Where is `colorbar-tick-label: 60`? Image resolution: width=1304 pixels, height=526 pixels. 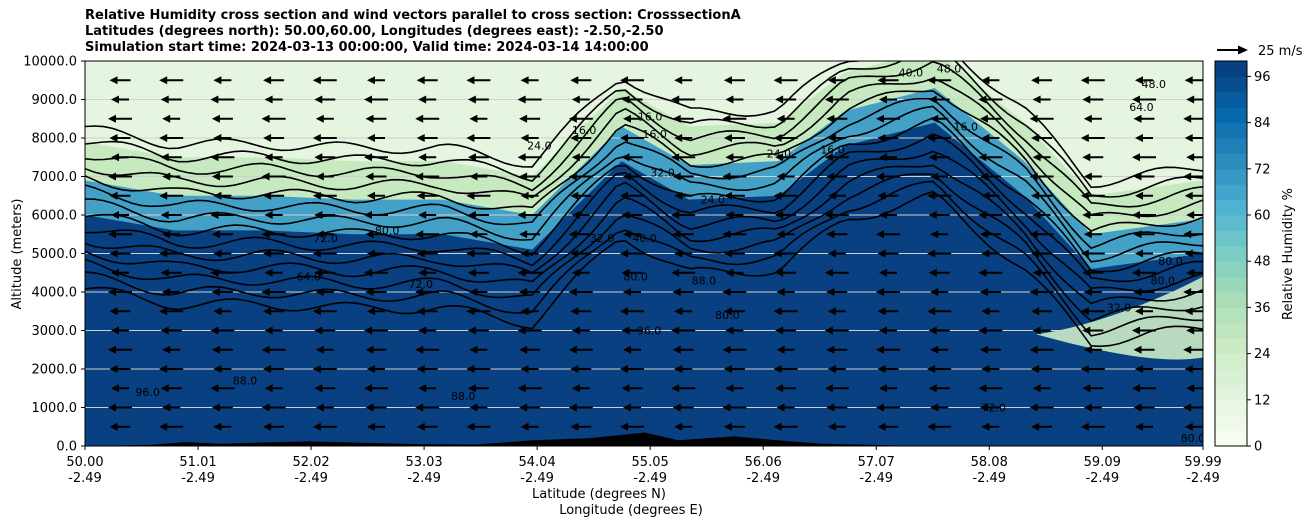
colorbar-tick-label: 60 is located at coordinates (1262, 216).